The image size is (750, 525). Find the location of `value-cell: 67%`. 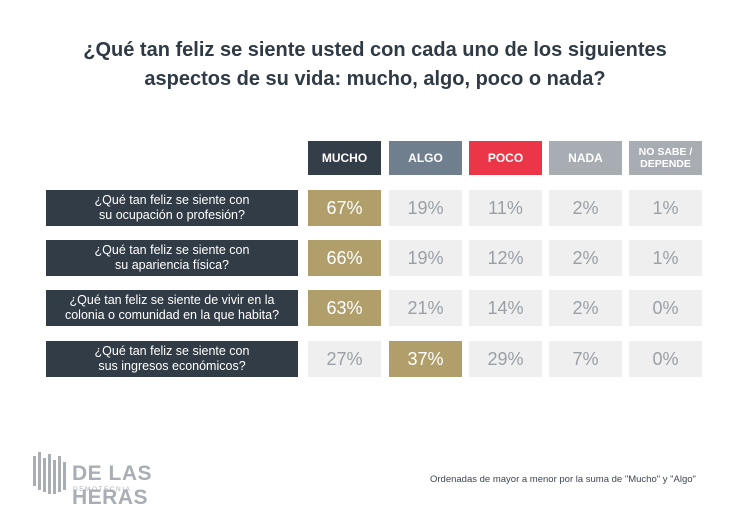

value-cell: 67% is located at coordinates (344, 208).